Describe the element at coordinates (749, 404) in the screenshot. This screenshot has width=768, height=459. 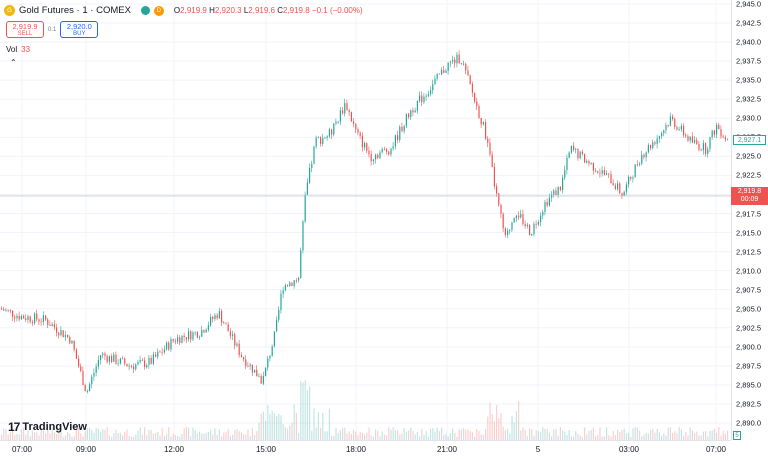
I see `price-tick-label: 2,892.5` at that location.